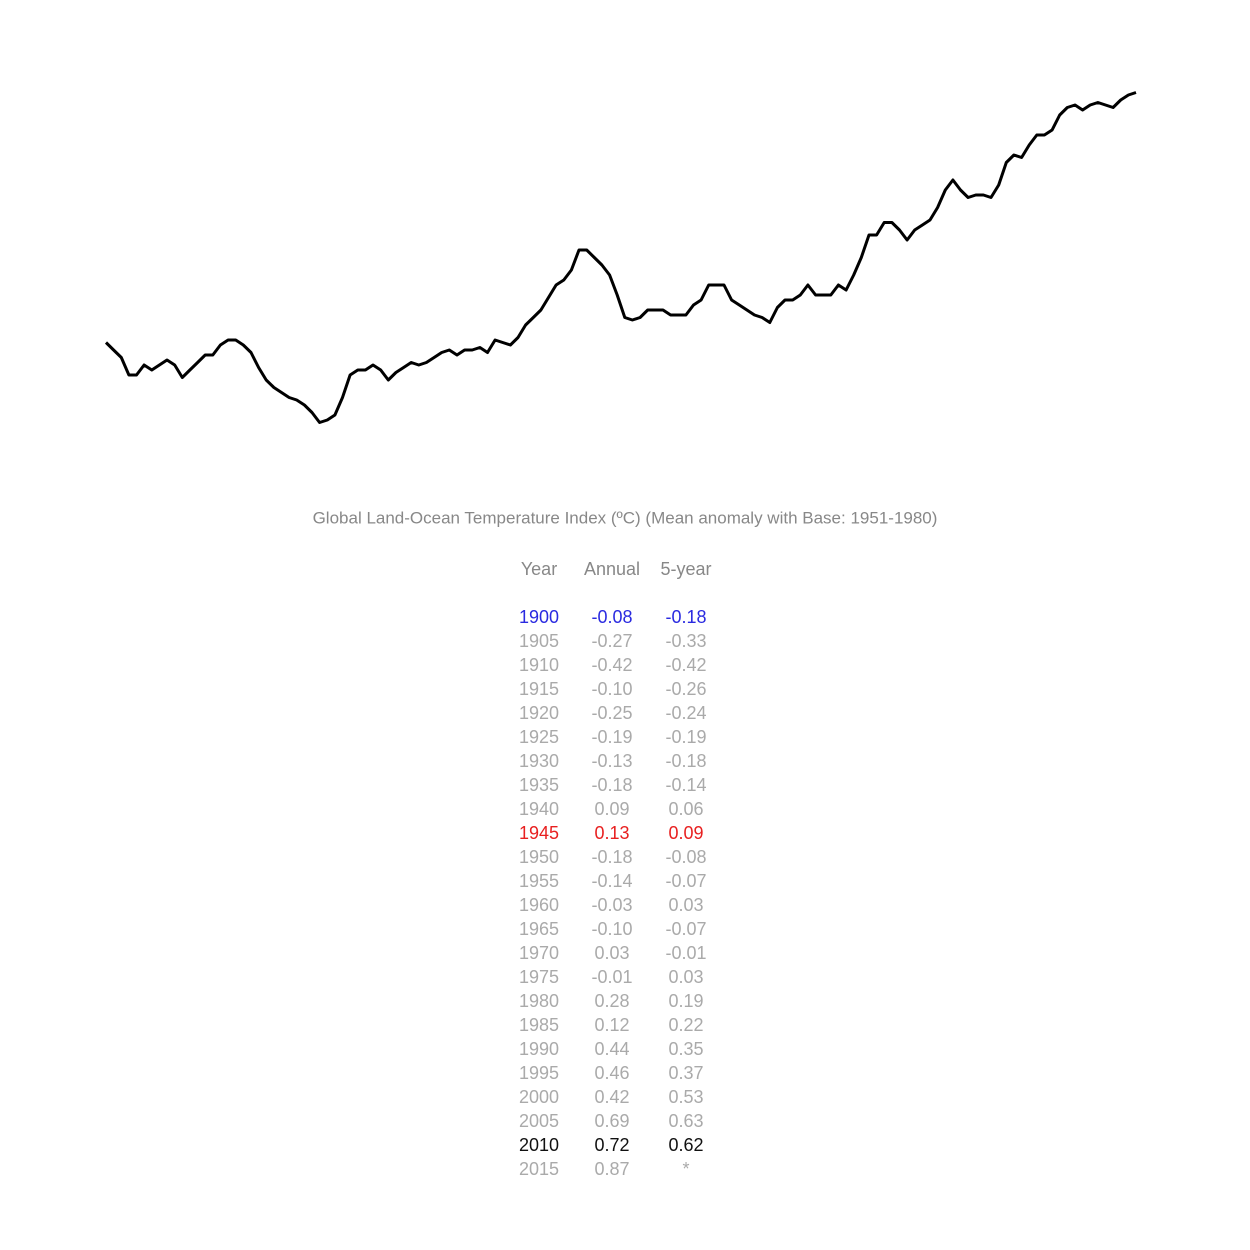  I want to click on table-cell: 1950, so click(539, 857).